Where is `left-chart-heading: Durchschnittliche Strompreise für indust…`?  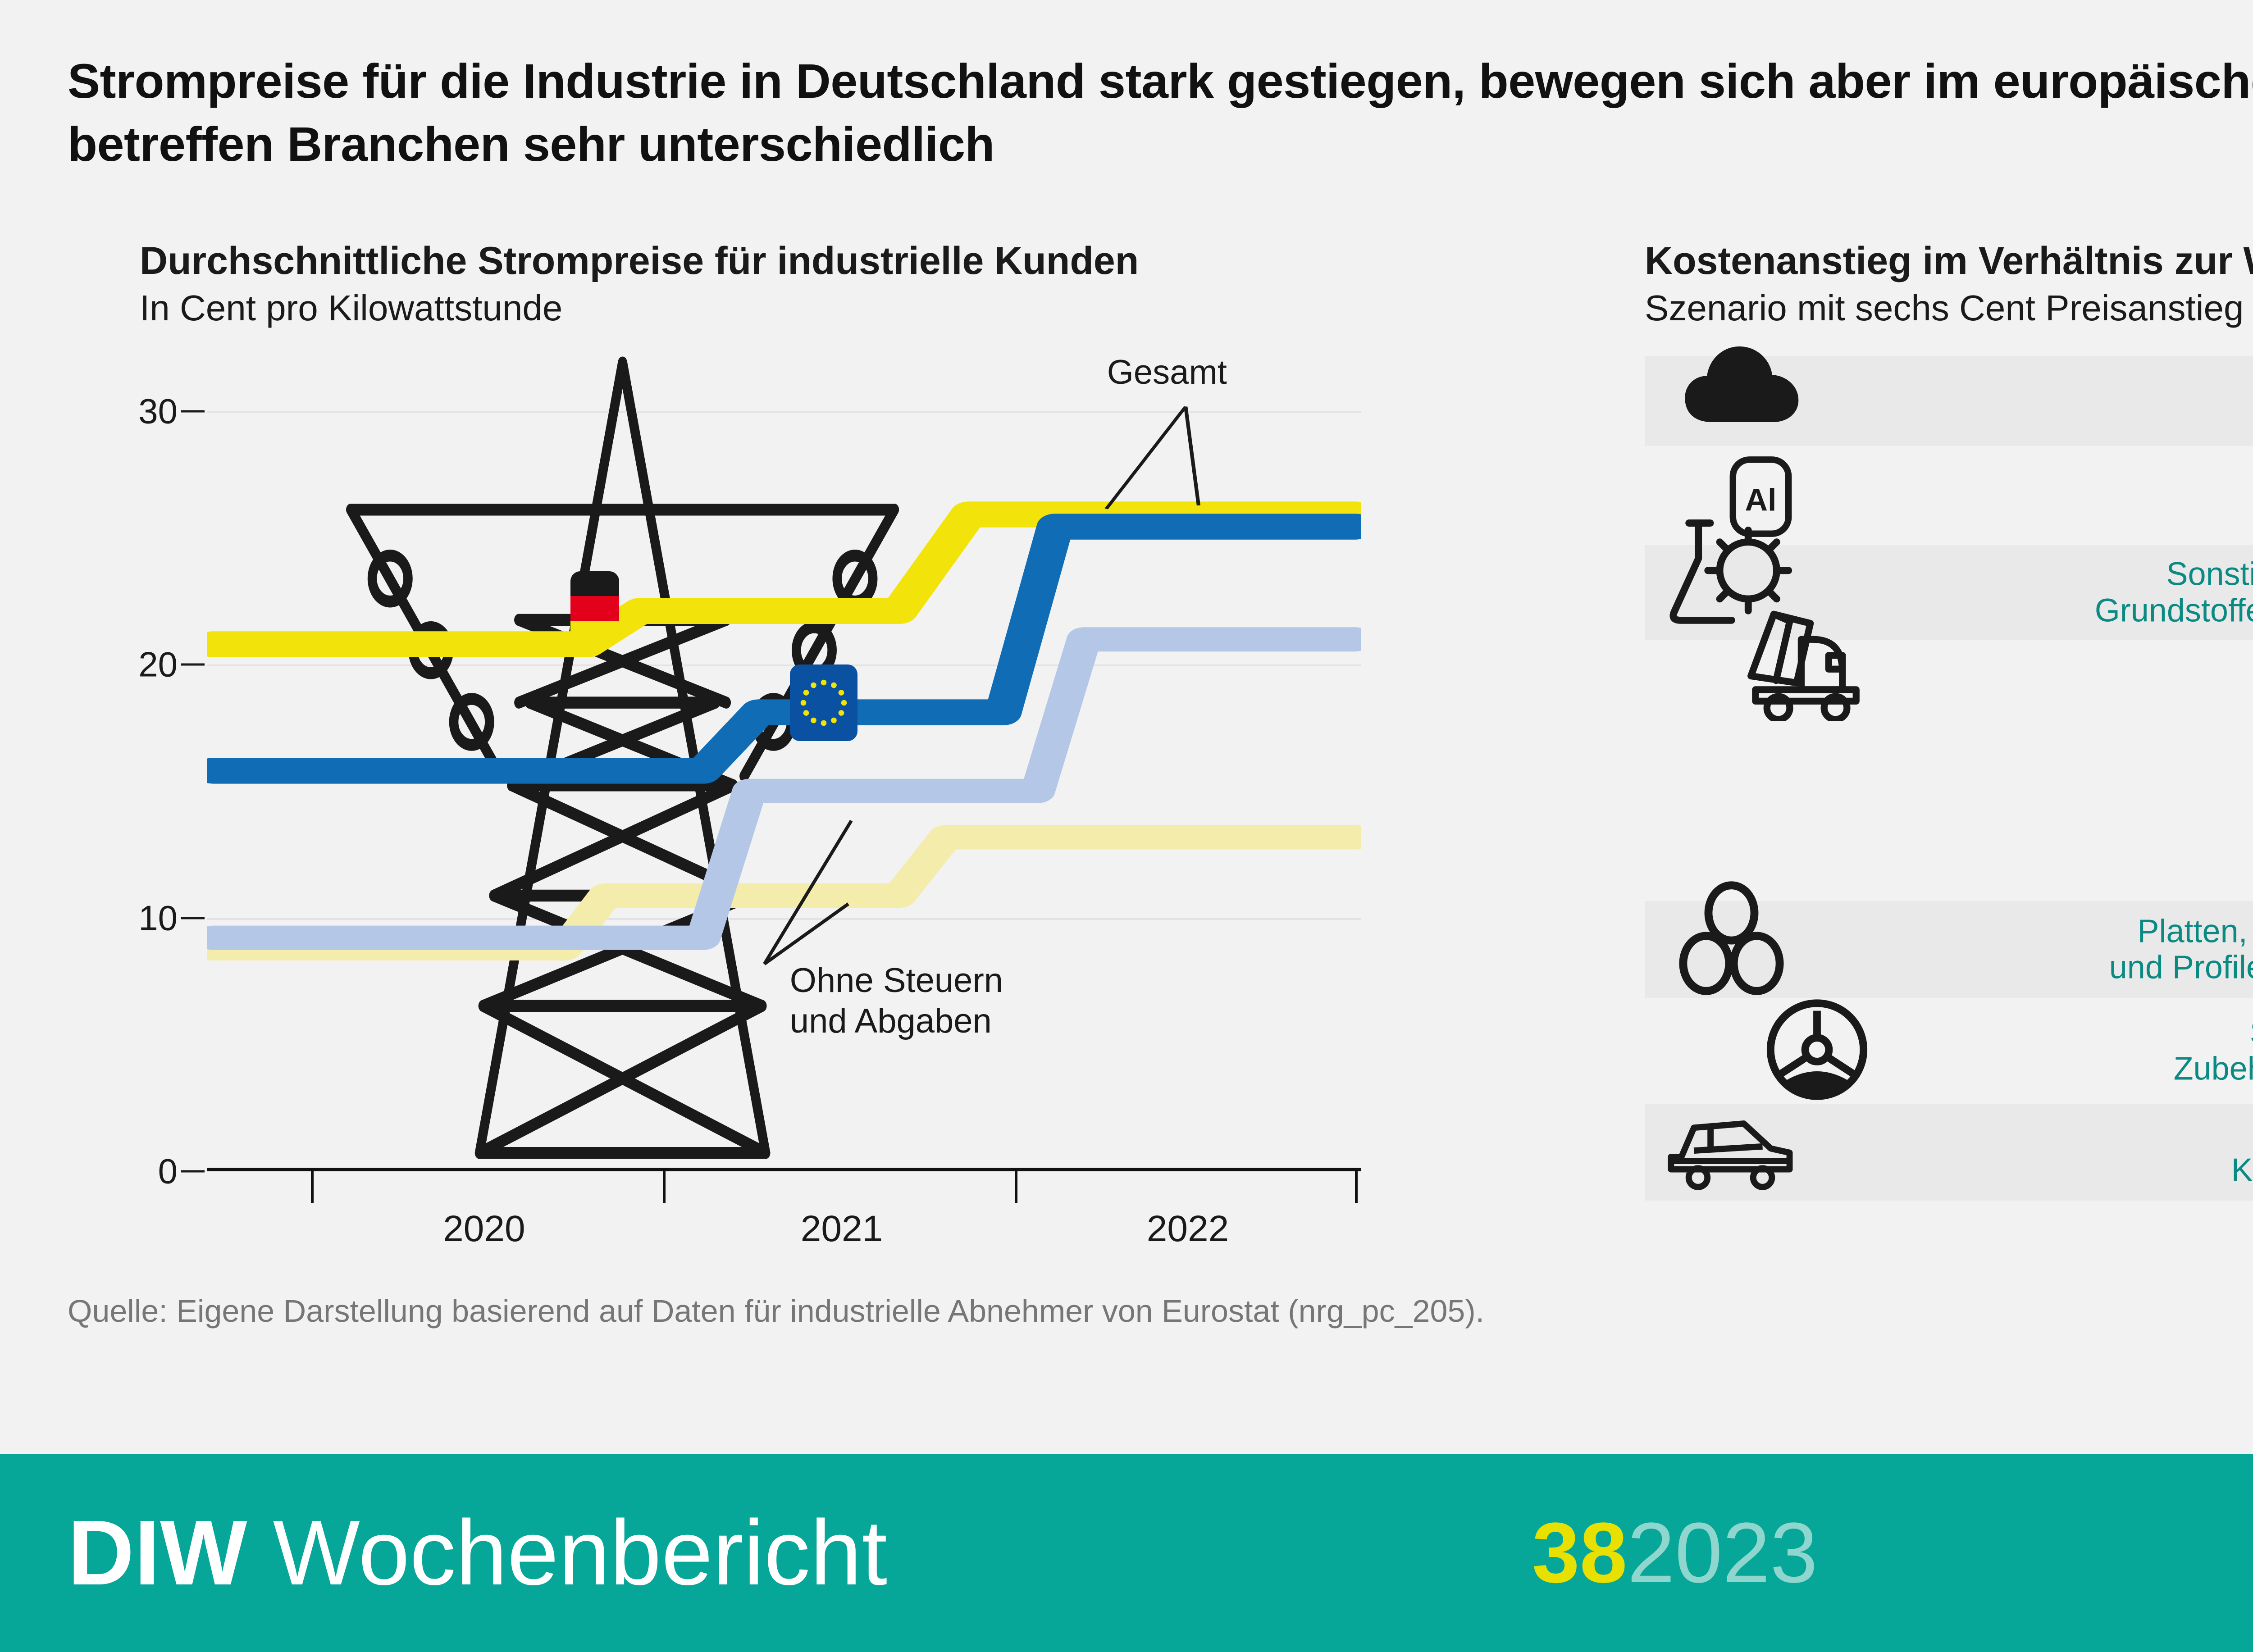 left-chart-heading: Durchschnittliche Strompreise für indust… is located at coordinates (639, 260).